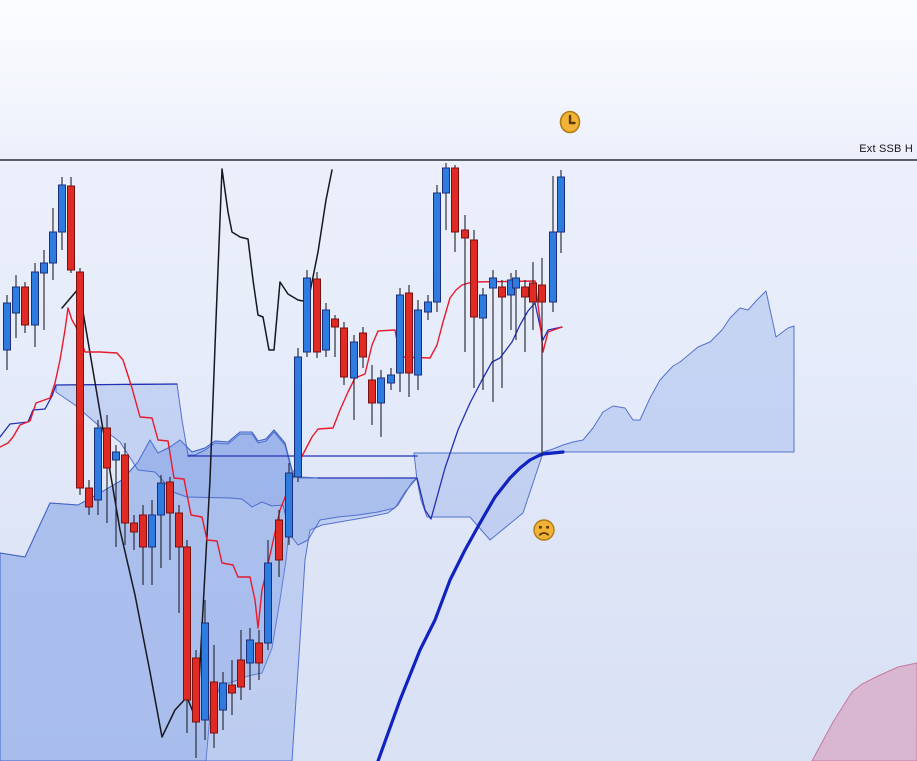  Describe the element at coordinates (470, 605) in the screenshot. I see `htf-baseline-thick` at that location.